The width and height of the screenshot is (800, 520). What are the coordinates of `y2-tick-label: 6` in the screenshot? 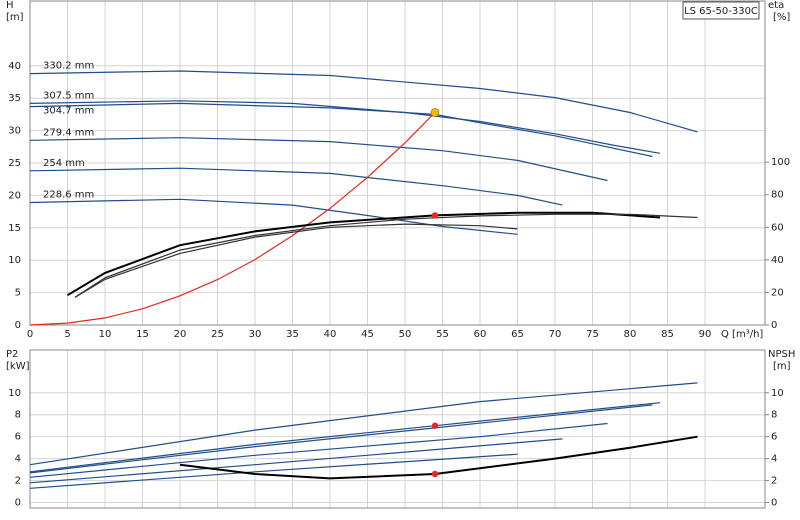 It's located at (774, 437).